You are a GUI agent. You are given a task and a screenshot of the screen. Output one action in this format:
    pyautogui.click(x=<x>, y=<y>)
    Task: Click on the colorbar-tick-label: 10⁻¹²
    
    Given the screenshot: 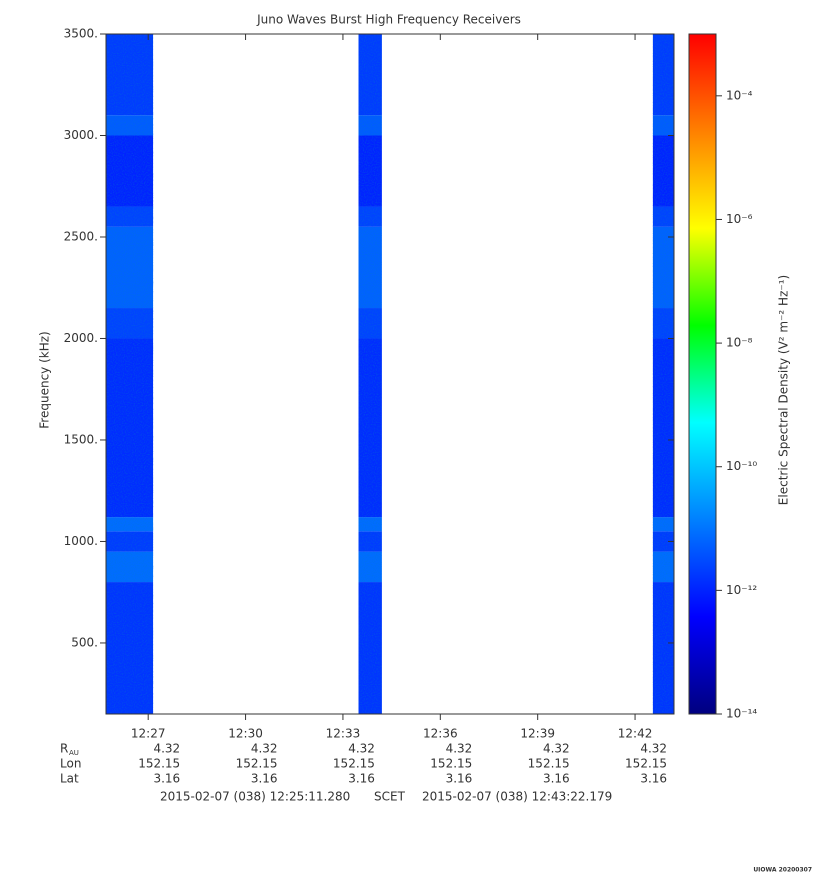 What is the action you would take?
    pyautogui.click(x=741, y=590)
    